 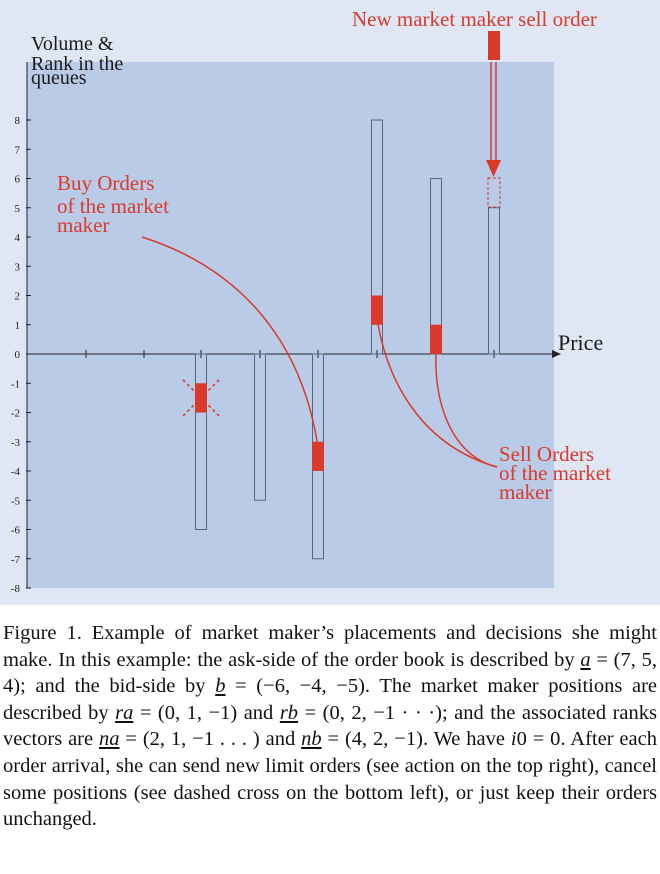 What do you see at coordinates (16, 589) in the screenshot?
I see `y-tick-label: -8` at bounding box center [16, 589].